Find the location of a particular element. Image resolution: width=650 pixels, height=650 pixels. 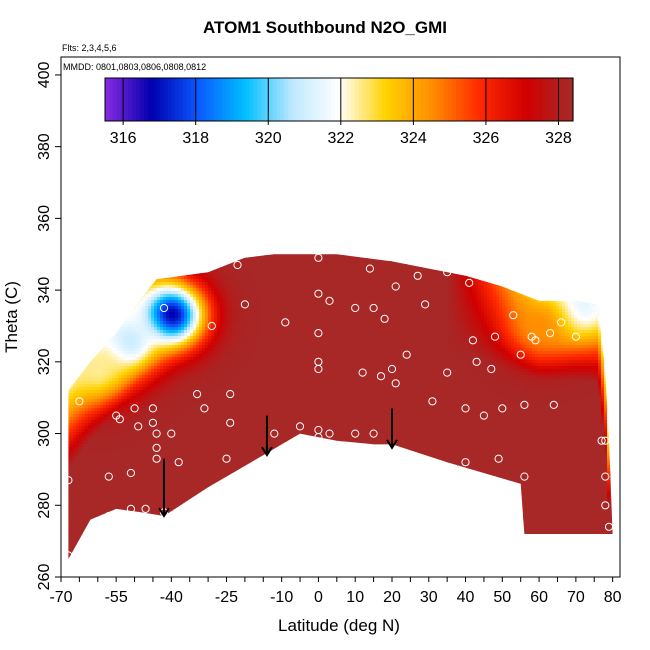

dates-note: MMDD: 0801,0803,0806,0808,0812 is located at coordinates (134, 67).